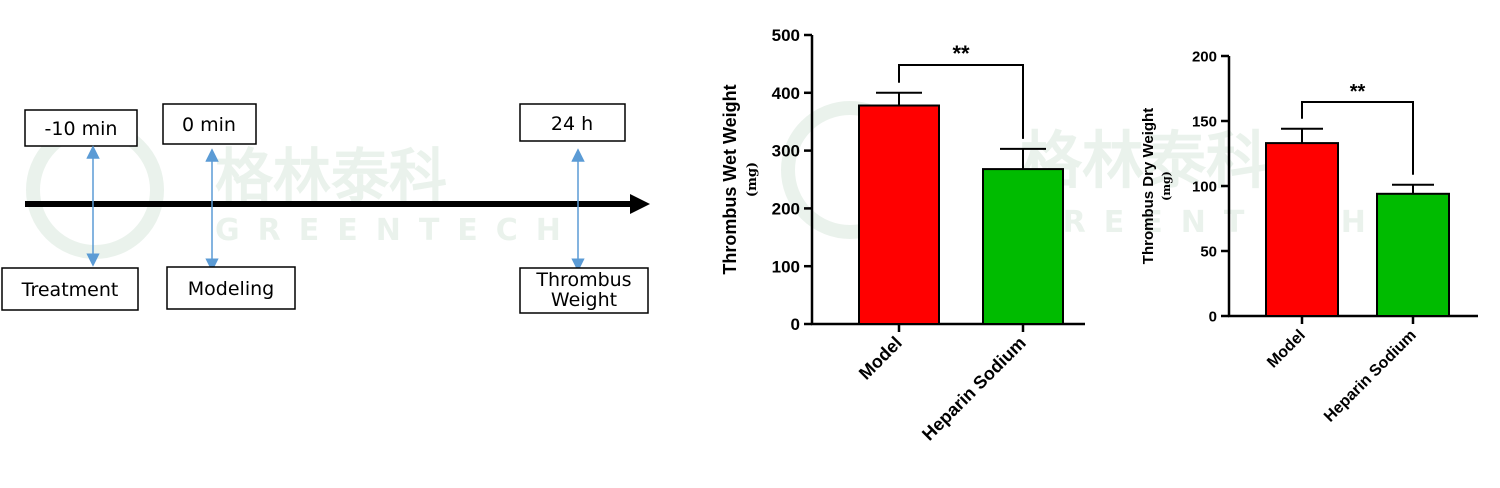  I want to click on event-label-1: Treatment, so click(70, 290).